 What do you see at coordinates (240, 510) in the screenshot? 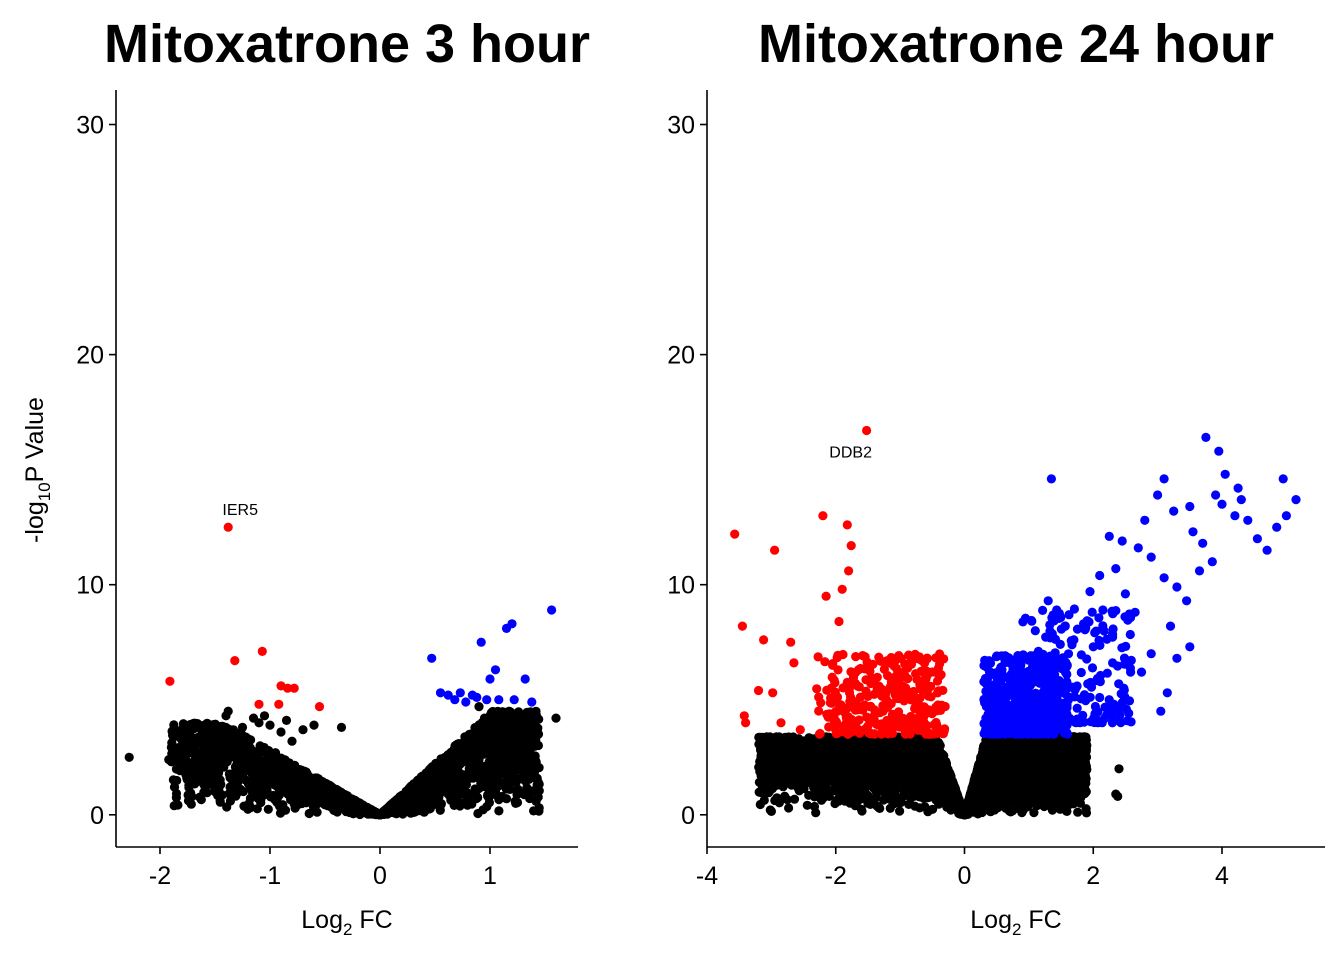
I see `gene-label: IER5` at bounding box center [240, 510].